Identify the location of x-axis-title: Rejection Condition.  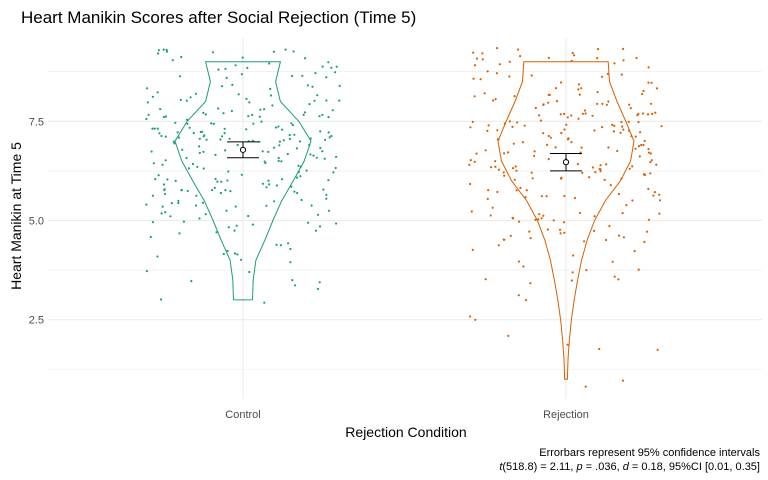
(405, 432).